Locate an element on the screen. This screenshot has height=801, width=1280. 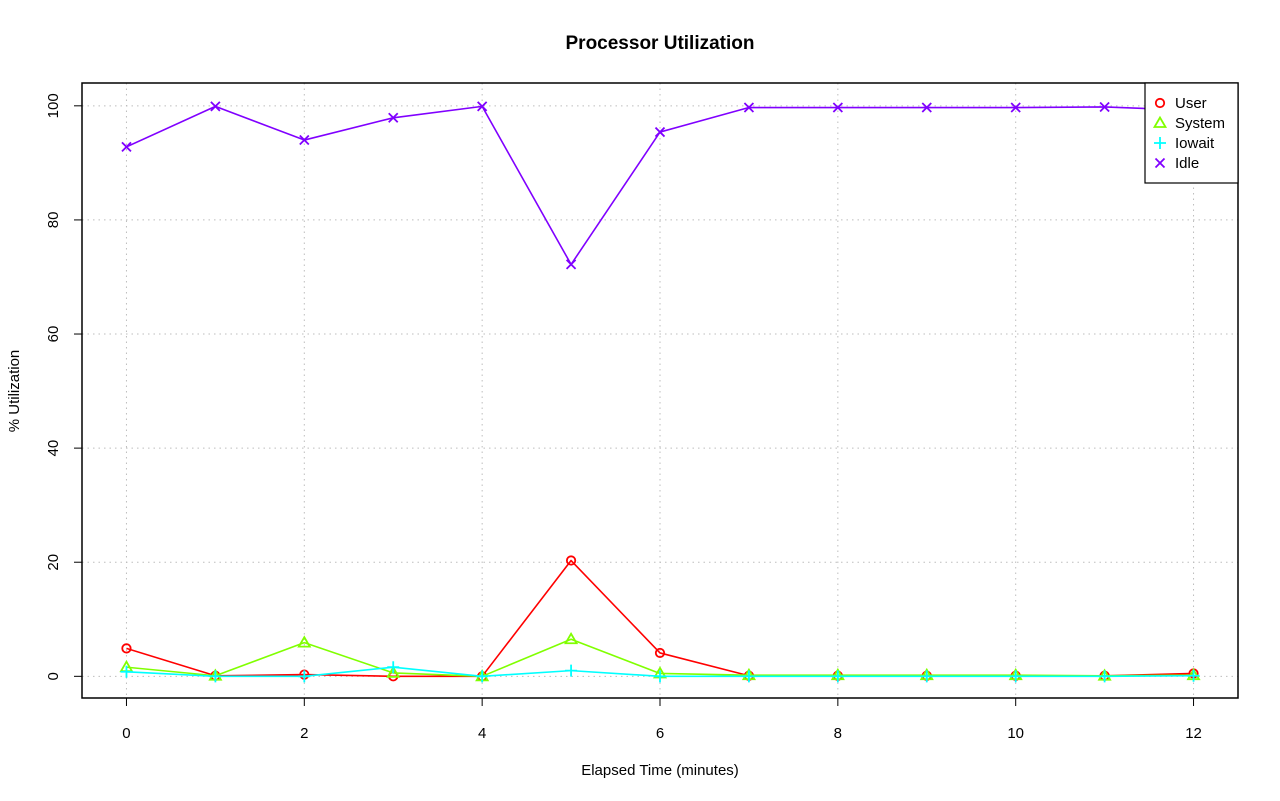
y-tick-label-5: 100 is located at coordinates (53, 105).